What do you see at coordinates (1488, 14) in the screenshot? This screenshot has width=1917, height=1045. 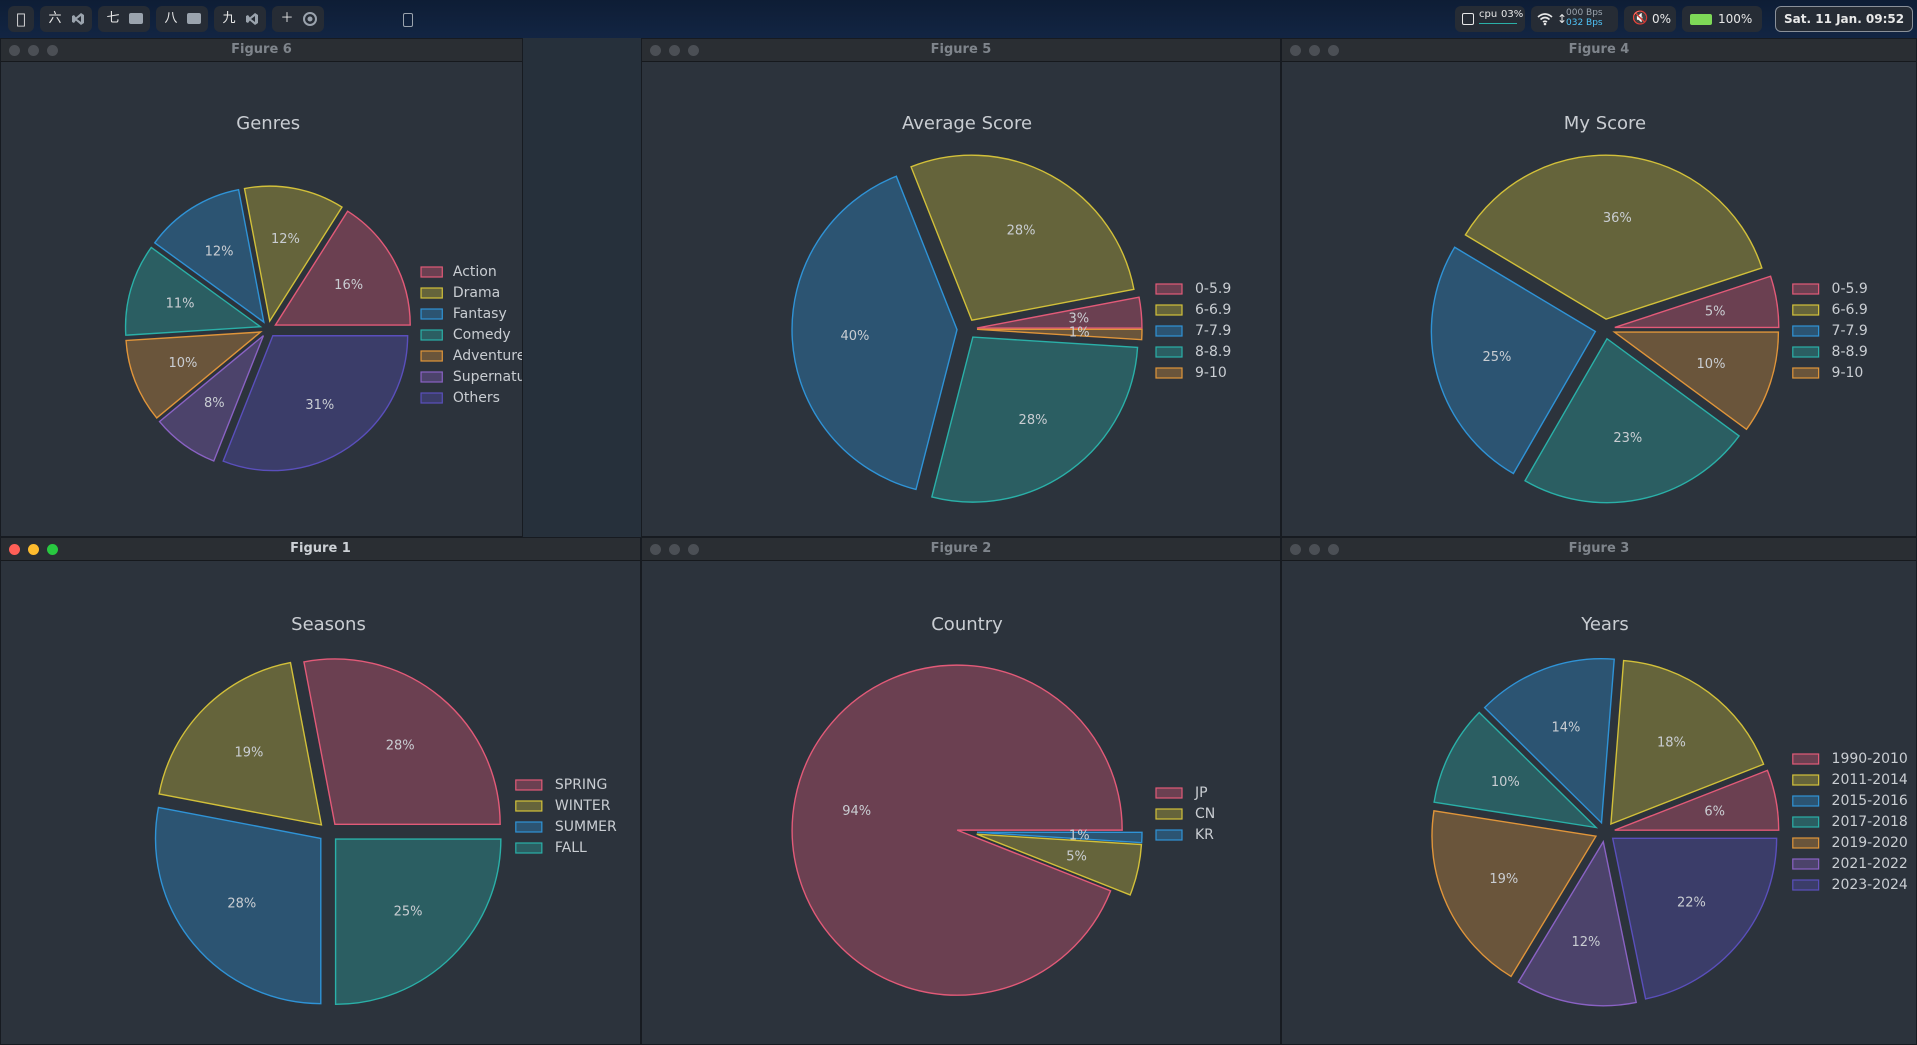 I see `cpu-label: cpu` at bounding box center [1488, 14].